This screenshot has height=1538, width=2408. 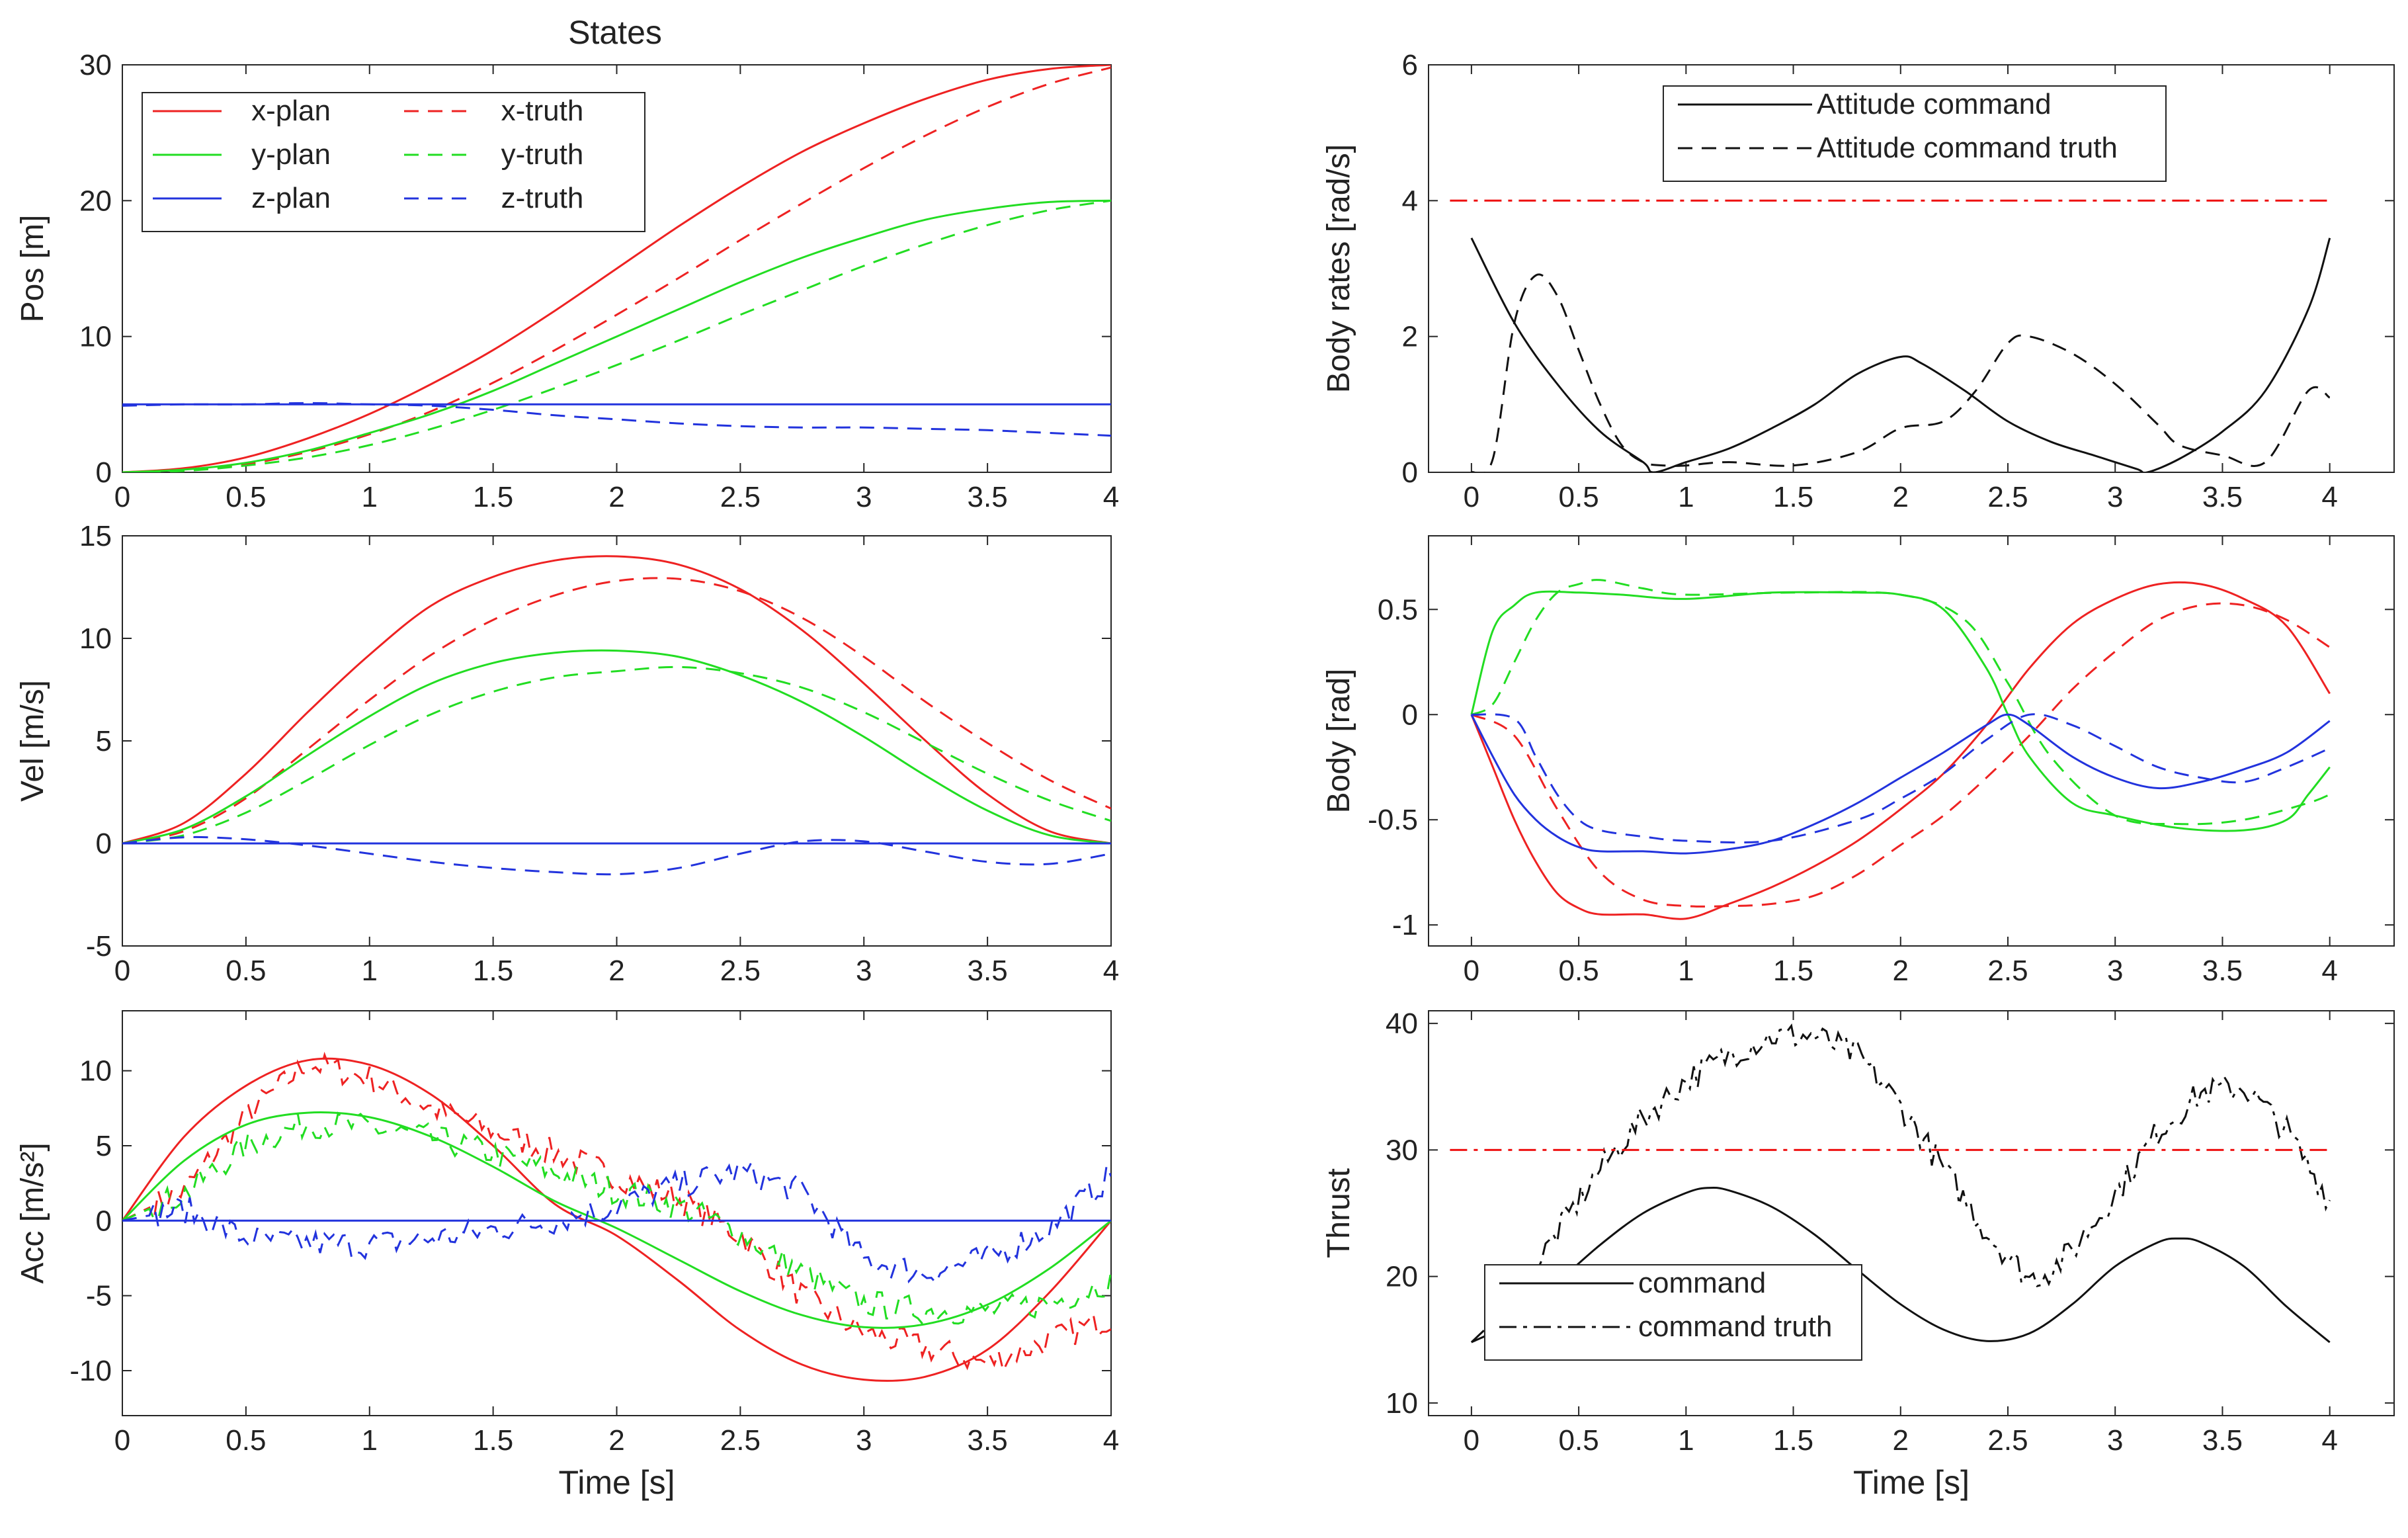 I want to click on legend-rates: Attitude command Attitude command truth, so click(x=1915, y=133).